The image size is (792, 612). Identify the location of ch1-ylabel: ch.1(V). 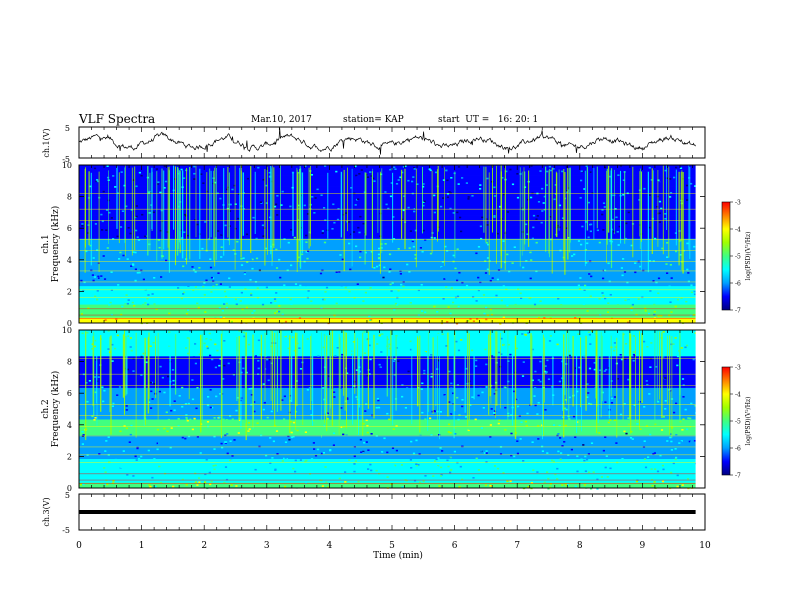
(46, 142).